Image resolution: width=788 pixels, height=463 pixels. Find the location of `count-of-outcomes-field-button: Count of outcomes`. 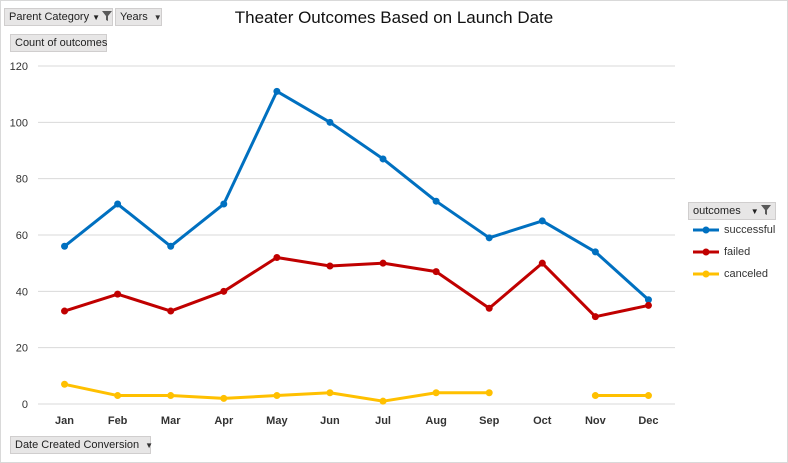

count-of-outcomes-field-button: Count of outcomes is located at coordinates (58, 43).